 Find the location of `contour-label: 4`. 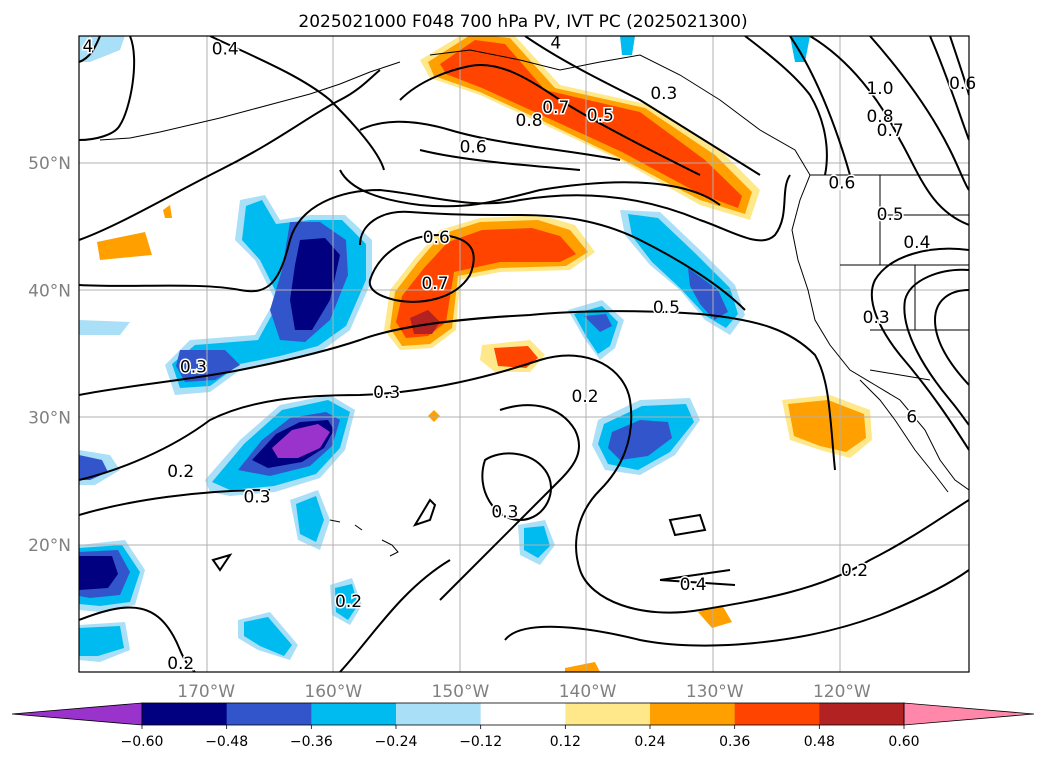

contour-label: 4 is located at coordinates (87, 47).